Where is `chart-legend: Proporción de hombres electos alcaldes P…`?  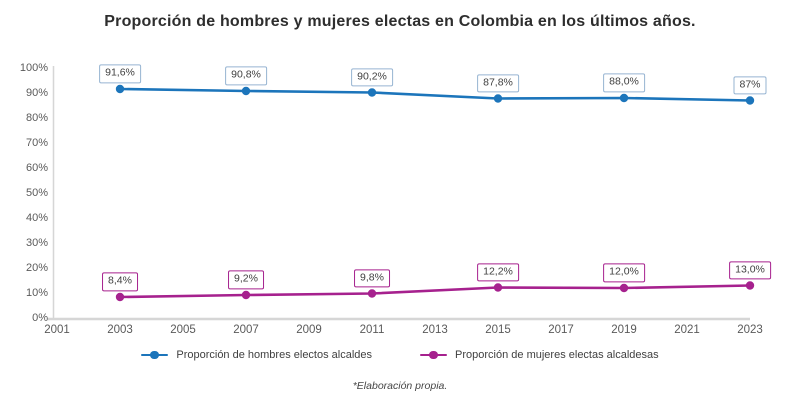 chart-legend: Proporción de hombres electos alcaldes P… is located at coordinates (400, 355).